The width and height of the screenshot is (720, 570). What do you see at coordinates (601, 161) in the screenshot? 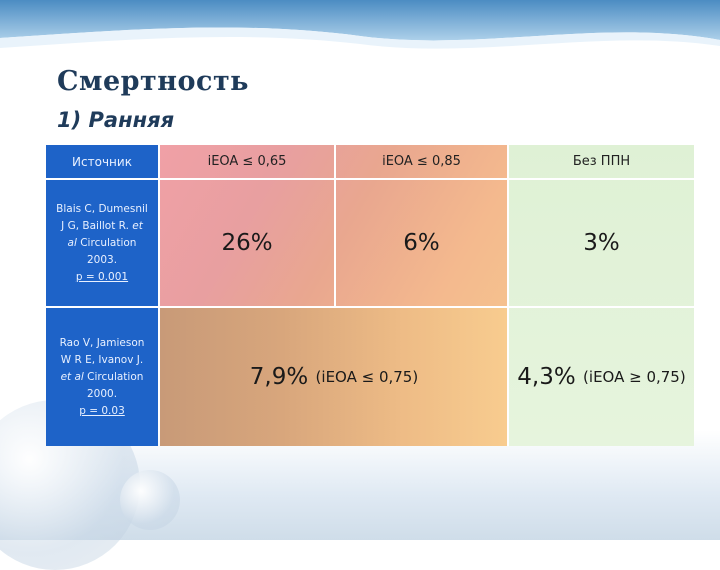
I see `header-no-ppm: Без ППН` at bounding box center [601, 161].